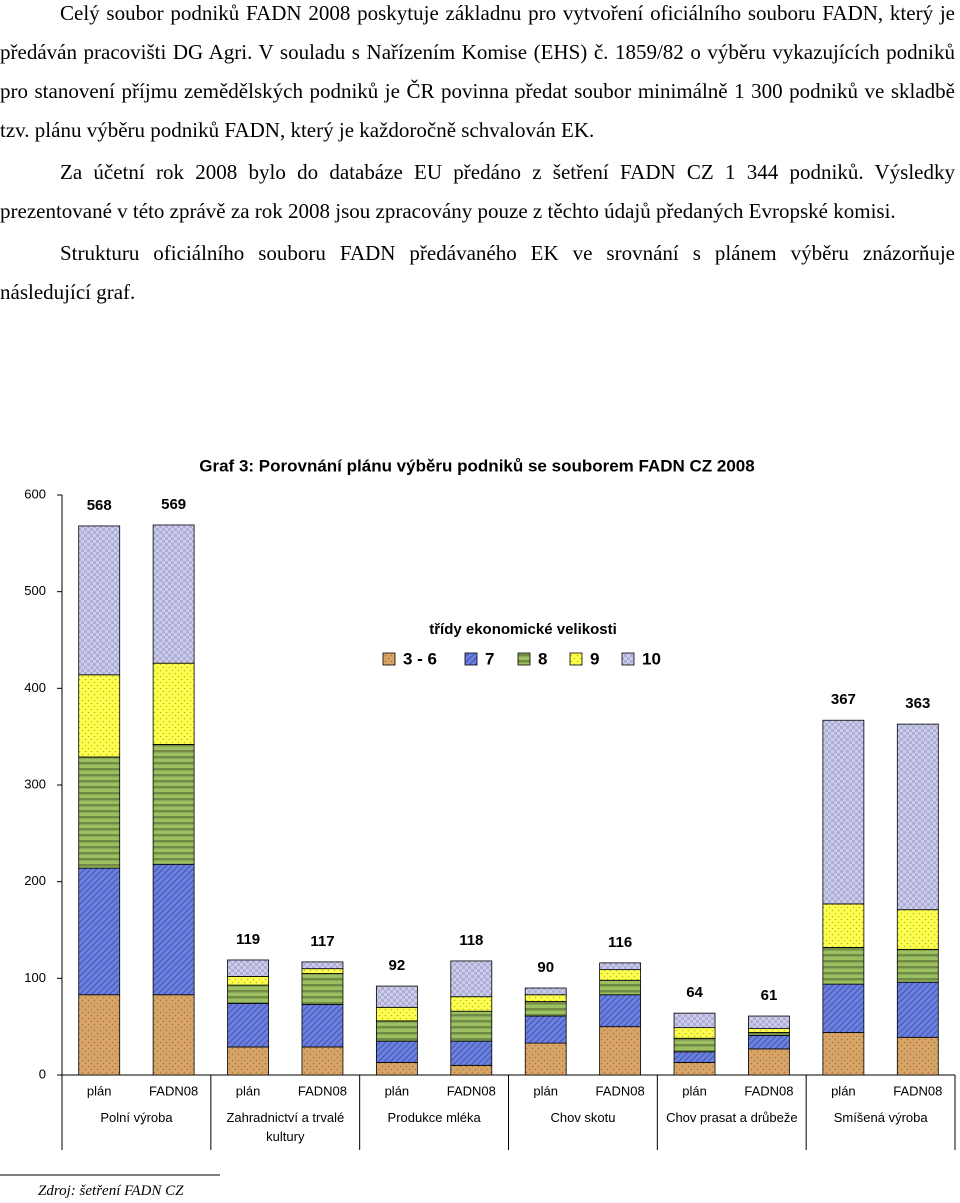  Describe the element at coordinates (35, 783) in the screenshot. I see `y-tick-label: 300` at that location.